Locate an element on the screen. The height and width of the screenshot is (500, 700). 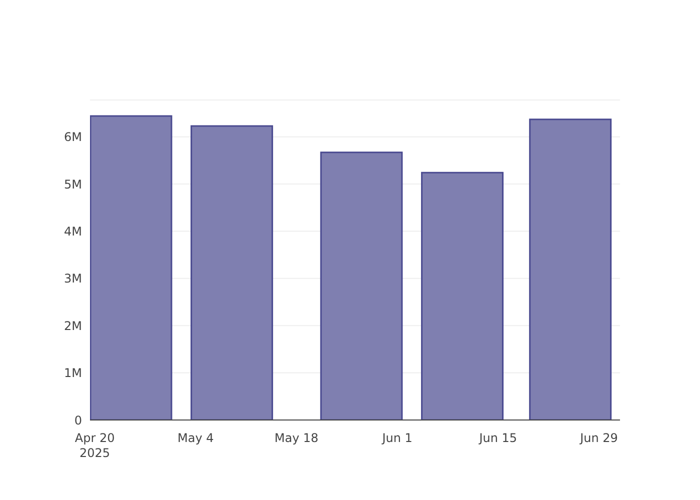
y-tick-label: 0 is located at coordinates (78, 420).